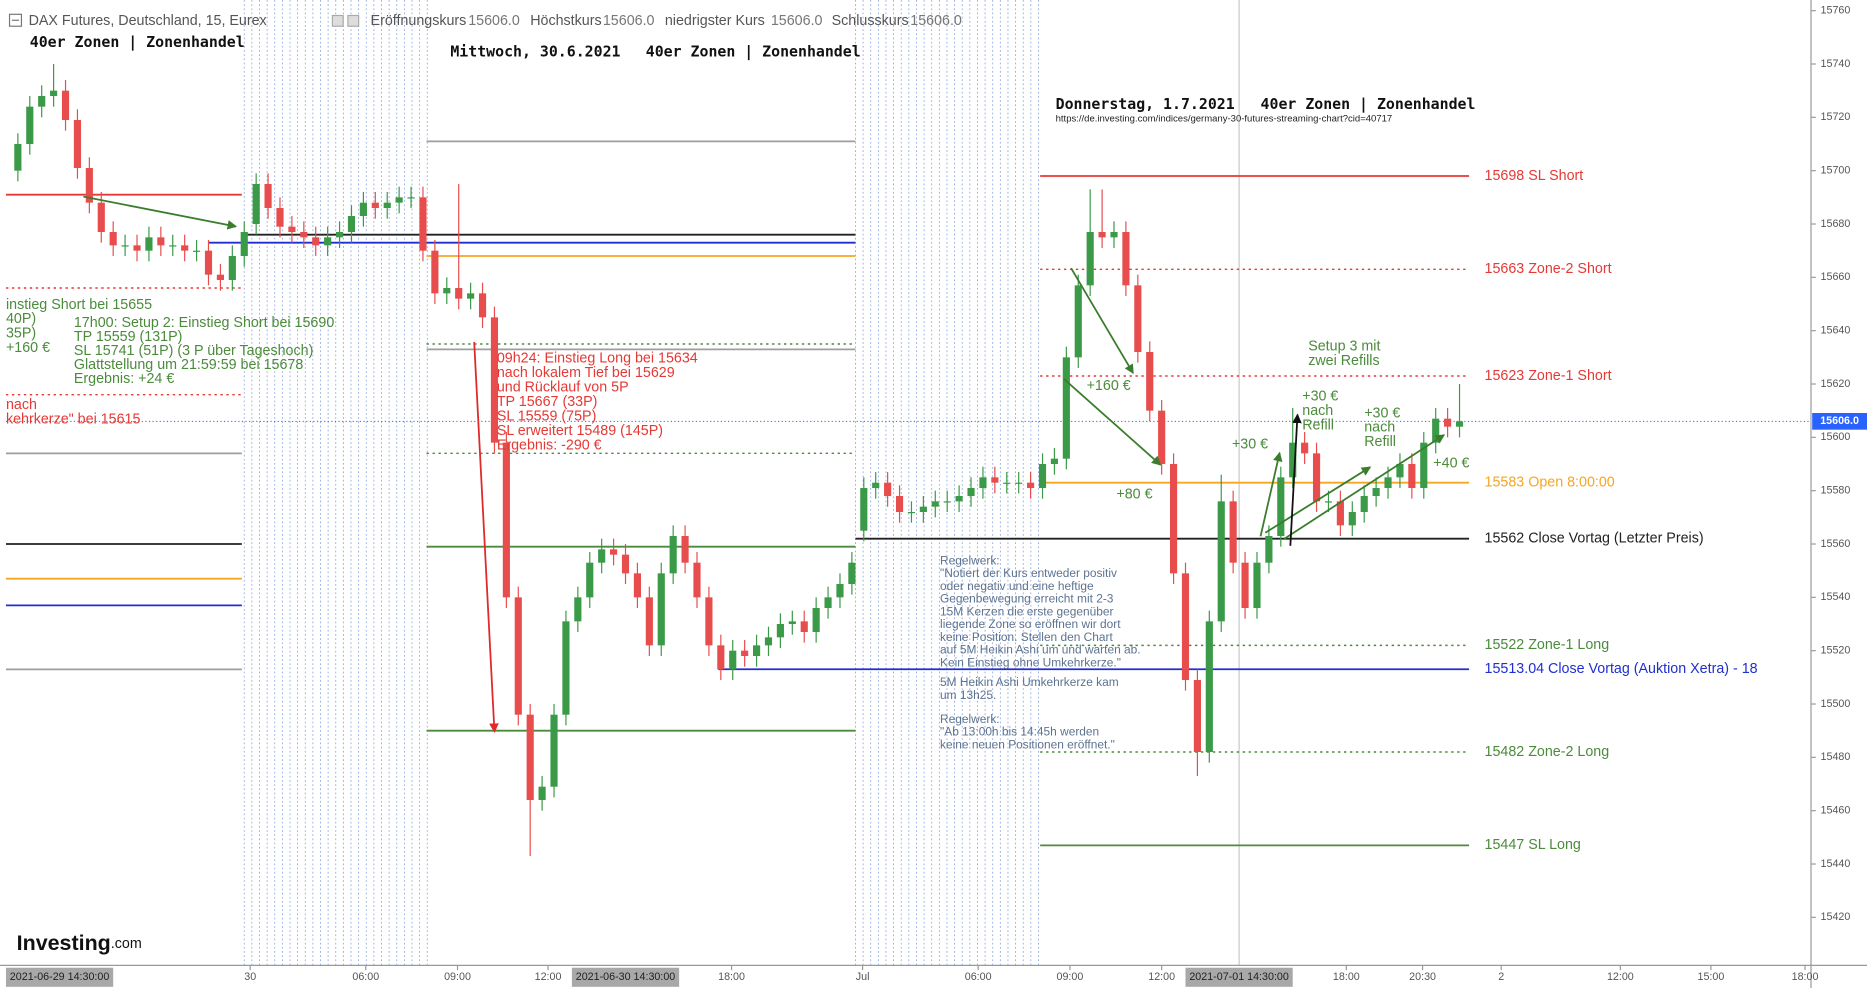  Describe the element at coordinates (549, 446) in the screenshot. I see `annotation: Ergebnis: -290 €` at that location.